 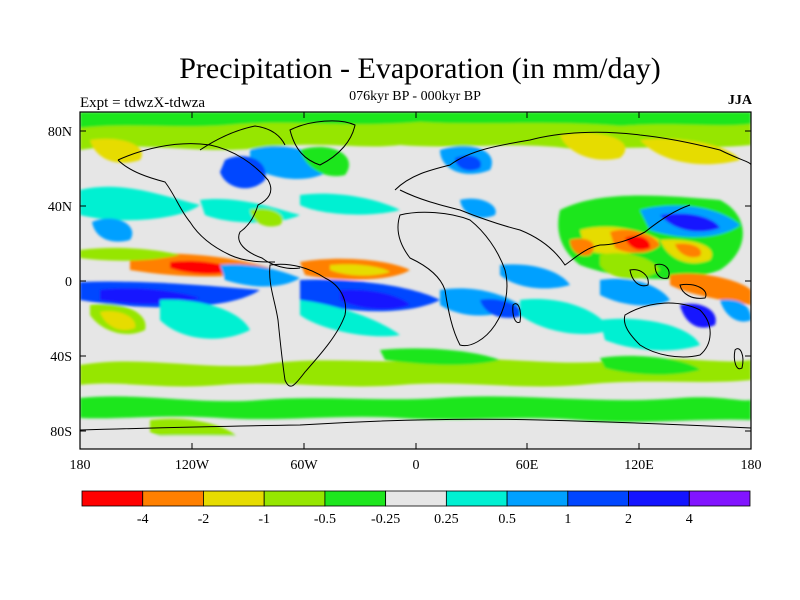 I want to click on lon-tick-label: 60W, so click(x=304, y=465).